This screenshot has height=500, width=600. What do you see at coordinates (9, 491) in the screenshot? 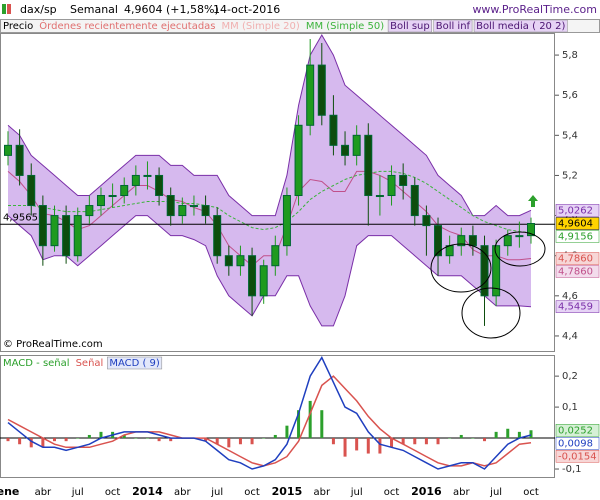
I see `x-tick-label: ene` at bounding box center [9, 491].